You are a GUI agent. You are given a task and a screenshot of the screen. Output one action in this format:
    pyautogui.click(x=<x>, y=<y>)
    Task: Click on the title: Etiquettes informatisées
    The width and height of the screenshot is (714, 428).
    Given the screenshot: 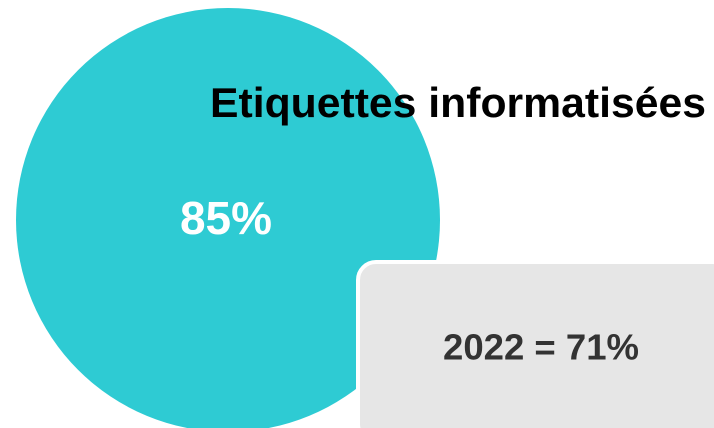 What is the action you would take?
    pyautogui.click(x=458, y=102)
    